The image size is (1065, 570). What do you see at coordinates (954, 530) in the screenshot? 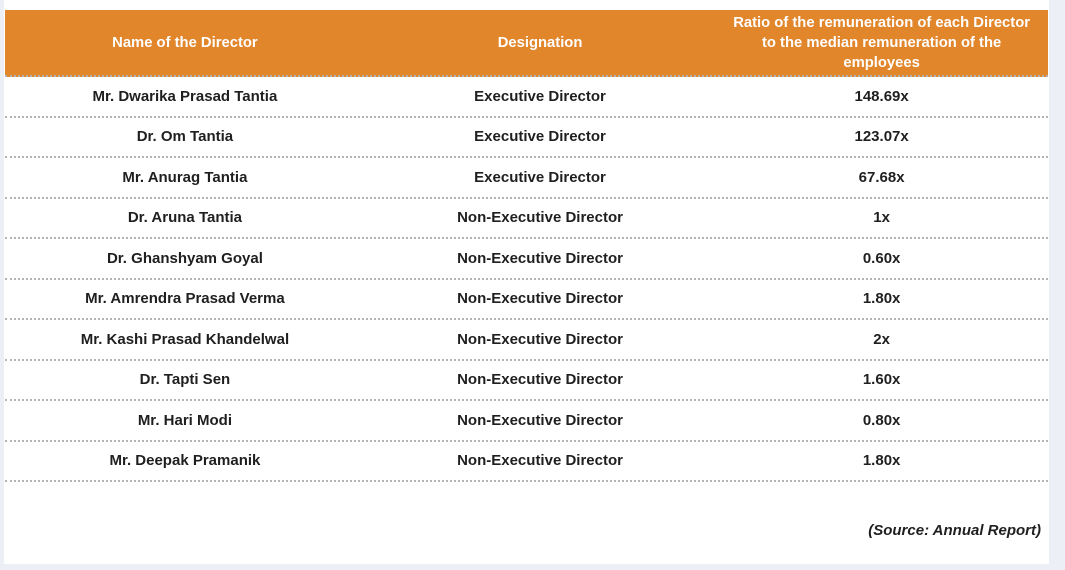
I see `source-note: (Source: Annual Report)` at bounding box center [954, 530].